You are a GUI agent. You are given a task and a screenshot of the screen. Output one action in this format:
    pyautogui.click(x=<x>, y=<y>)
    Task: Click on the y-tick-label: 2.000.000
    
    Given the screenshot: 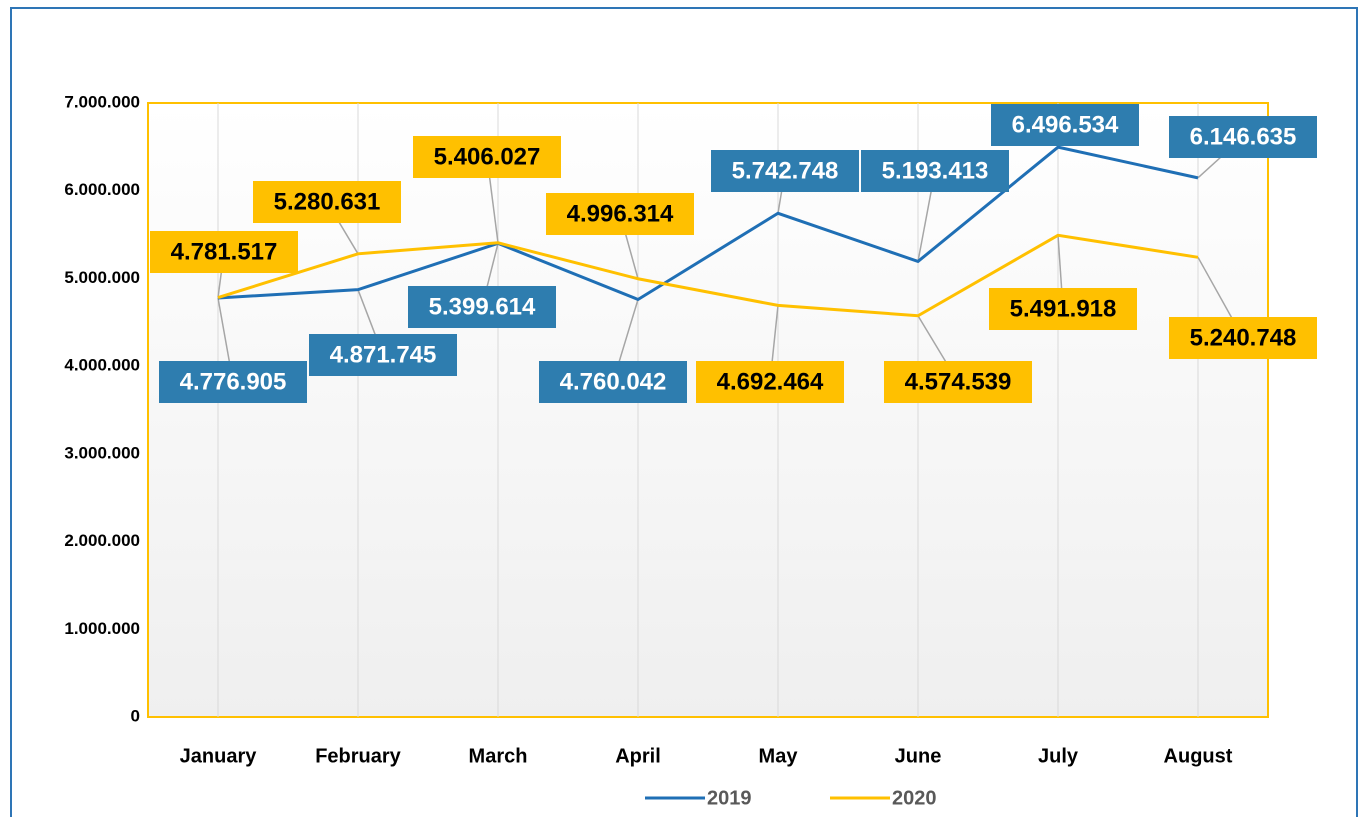 What is the action you would take?
    pyautogui.click(x=102, y=540)
    